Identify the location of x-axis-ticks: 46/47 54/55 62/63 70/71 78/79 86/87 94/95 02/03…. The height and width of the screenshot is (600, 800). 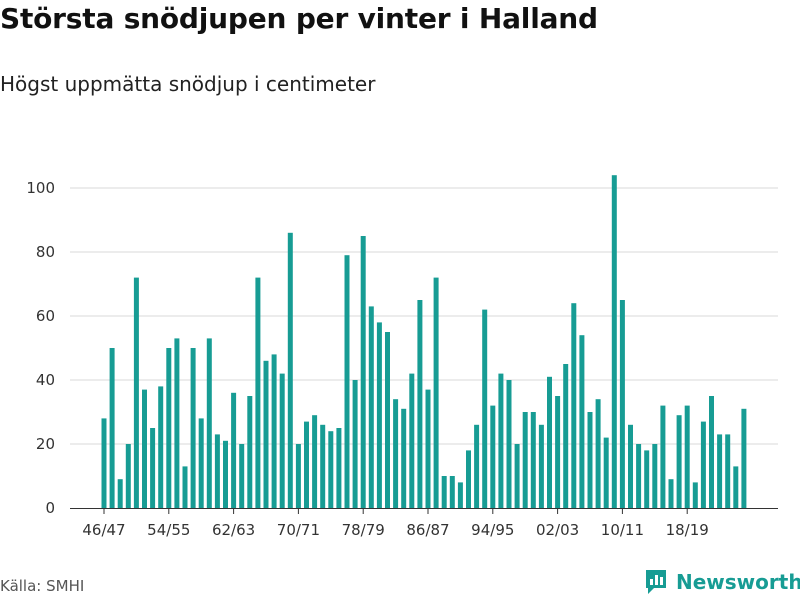
(395, 523).